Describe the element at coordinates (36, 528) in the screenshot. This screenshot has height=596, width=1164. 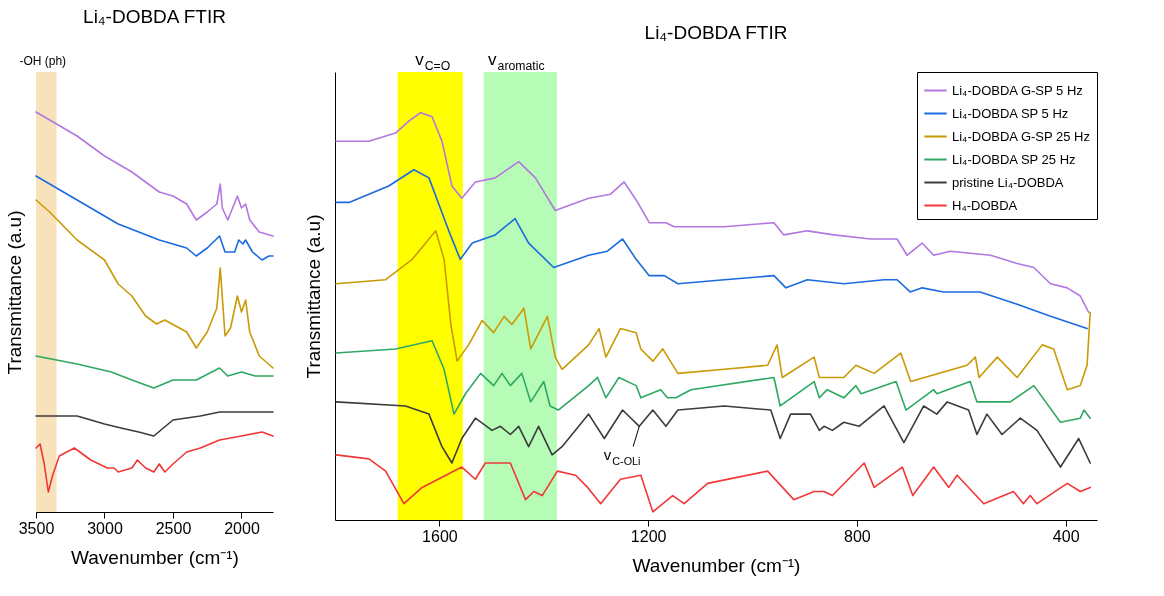
I see `x-tick-label: 3500` at that location.